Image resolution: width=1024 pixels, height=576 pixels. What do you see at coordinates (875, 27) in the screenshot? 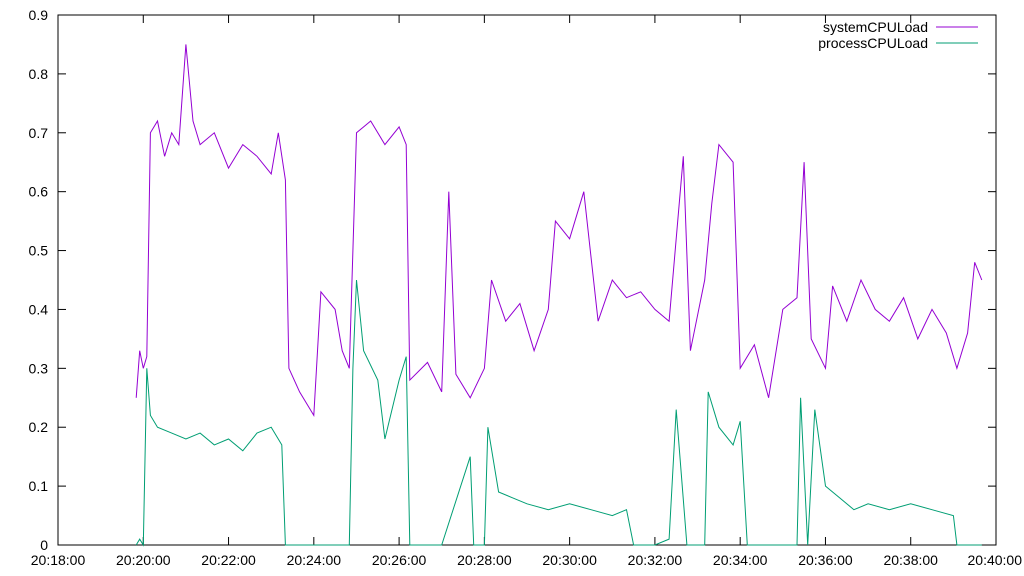
I see `legend-label: systemCPULoad` at bounding box center [875, 27].